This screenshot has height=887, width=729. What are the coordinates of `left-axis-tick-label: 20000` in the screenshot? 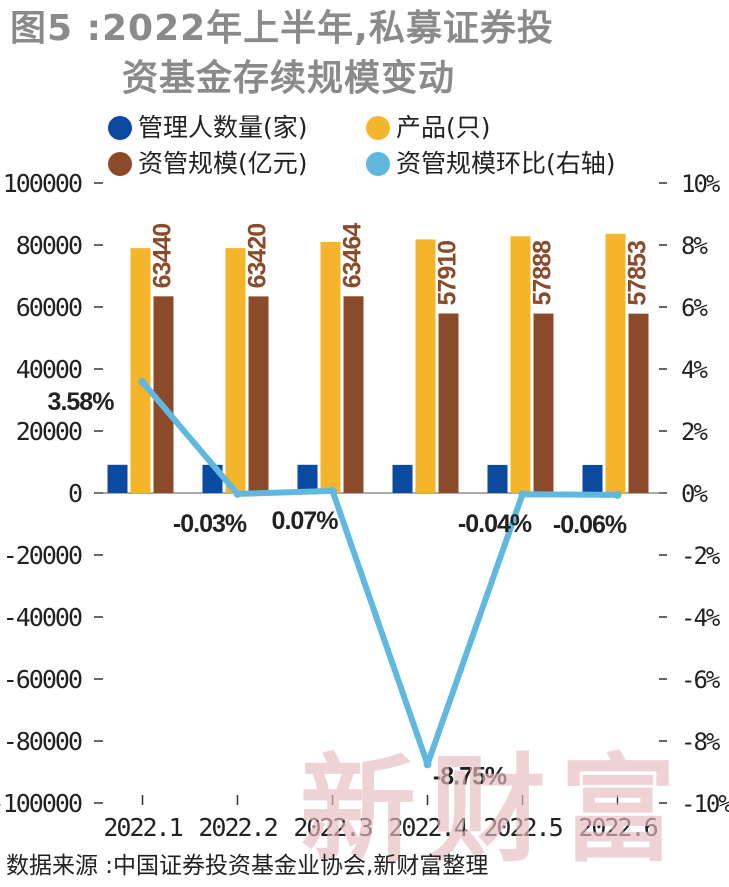 It's located at (49, 431).